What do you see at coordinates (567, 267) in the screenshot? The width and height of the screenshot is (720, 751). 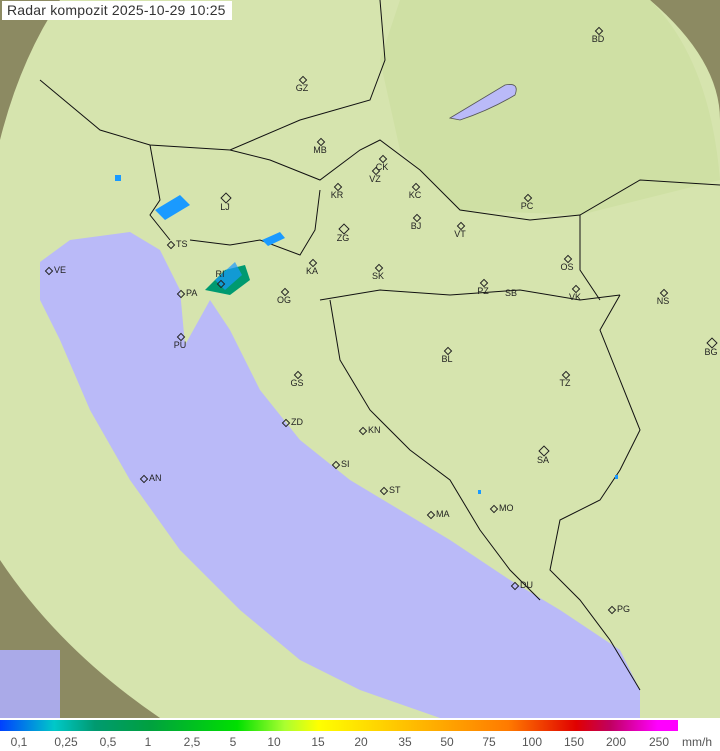 I see `city-label: OS` at bounding box center [567, 267].